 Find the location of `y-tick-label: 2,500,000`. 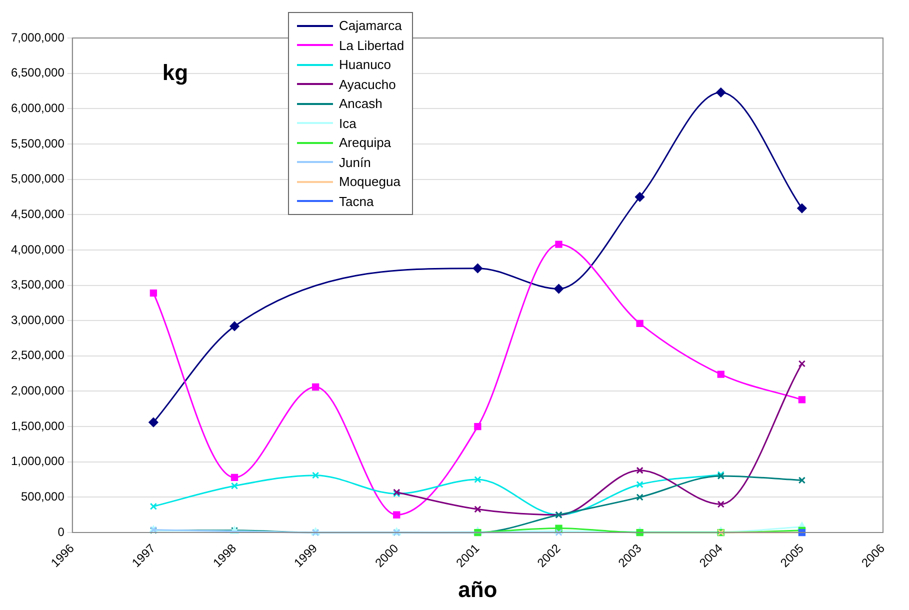

y-tick-label: 2,500,000 is located at coordinates (37, 355).